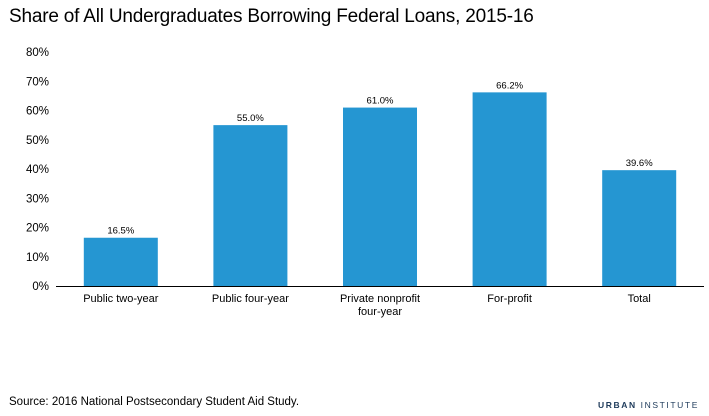 The height and width of the screenshot is (416, 709). I want to click on x-tick-label: Total, so click(639, 299).